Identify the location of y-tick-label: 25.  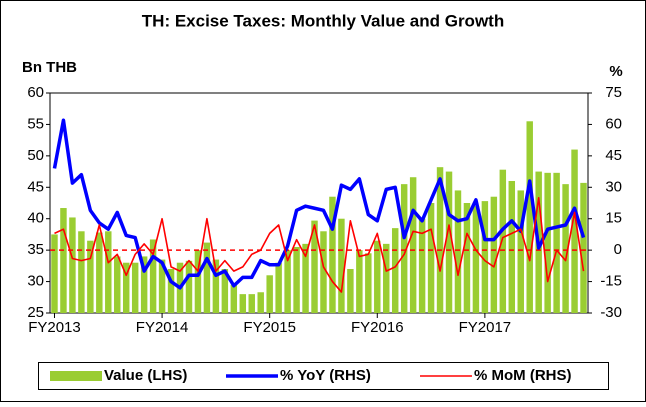
(35, 312).